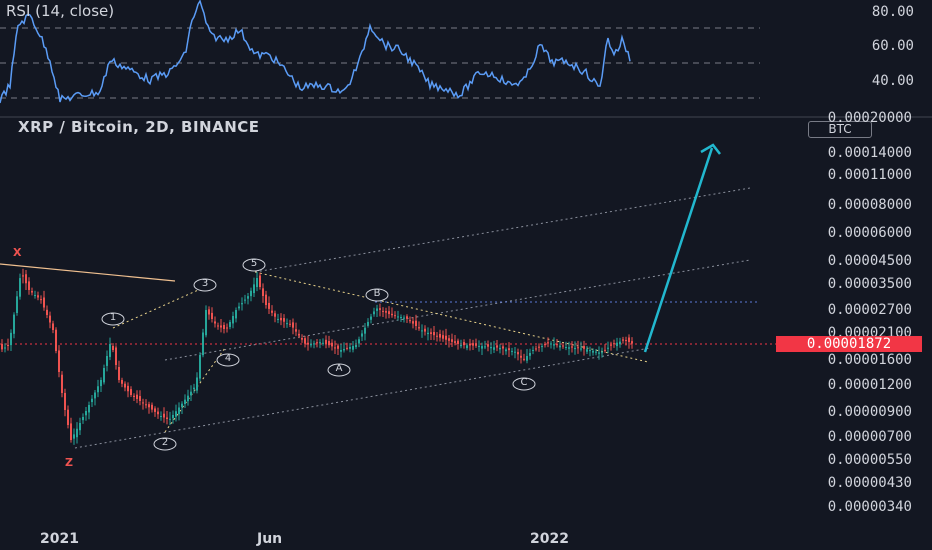 The height and width of the screenshot is (550, 932). Describe the element at coordinates (377, 293) in the screenshot. I see `wave-b-label: B` at that location.